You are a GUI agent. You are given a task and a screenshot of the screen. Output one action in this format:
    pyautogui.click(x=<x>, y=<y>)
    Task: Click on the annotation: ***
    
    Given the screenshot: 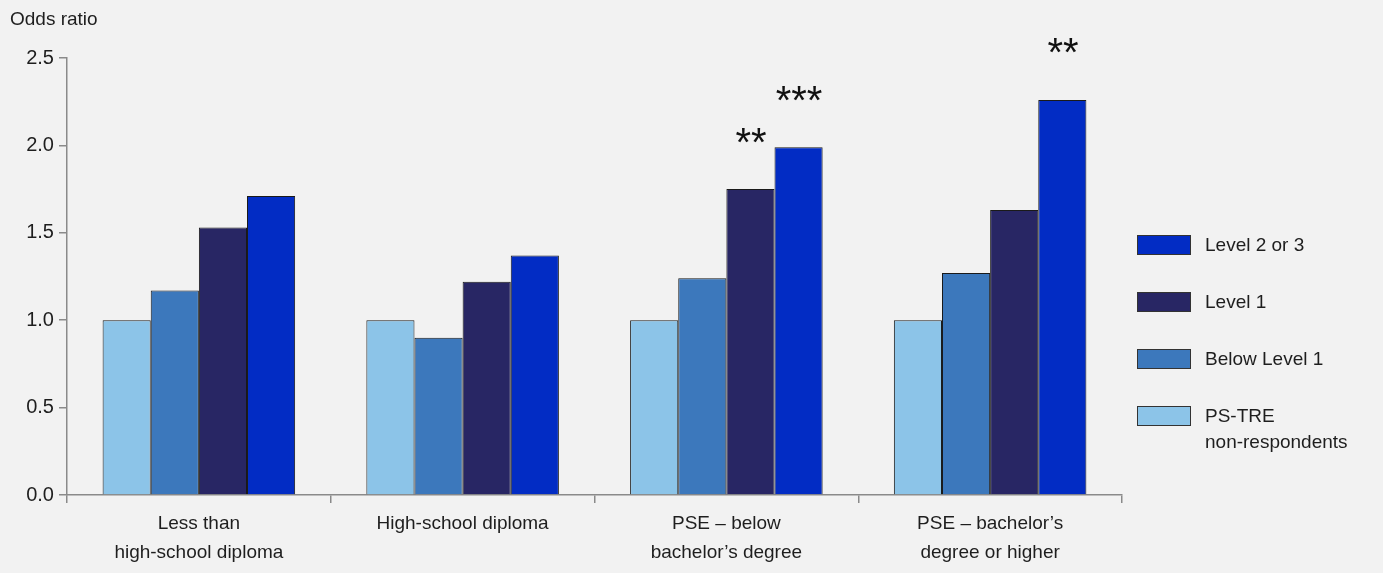 What is the action you would take?
    pyautogui.click(x=799, y=100)
    